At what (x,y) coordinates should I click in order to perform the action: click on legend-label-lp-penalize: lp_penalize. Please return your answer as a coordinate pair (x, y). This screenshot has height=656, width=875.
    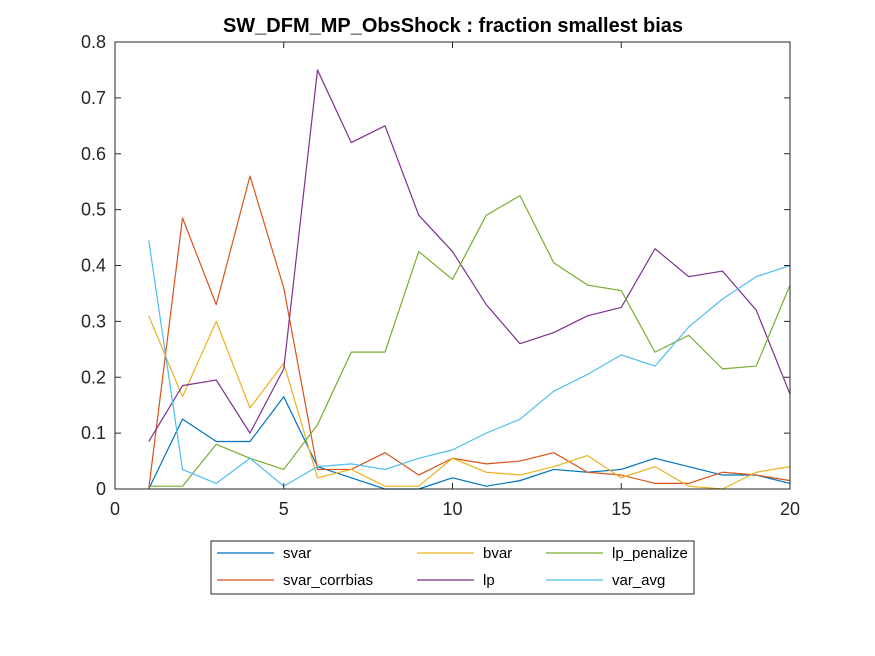
    Looking at the image, I should click on (650, 553).